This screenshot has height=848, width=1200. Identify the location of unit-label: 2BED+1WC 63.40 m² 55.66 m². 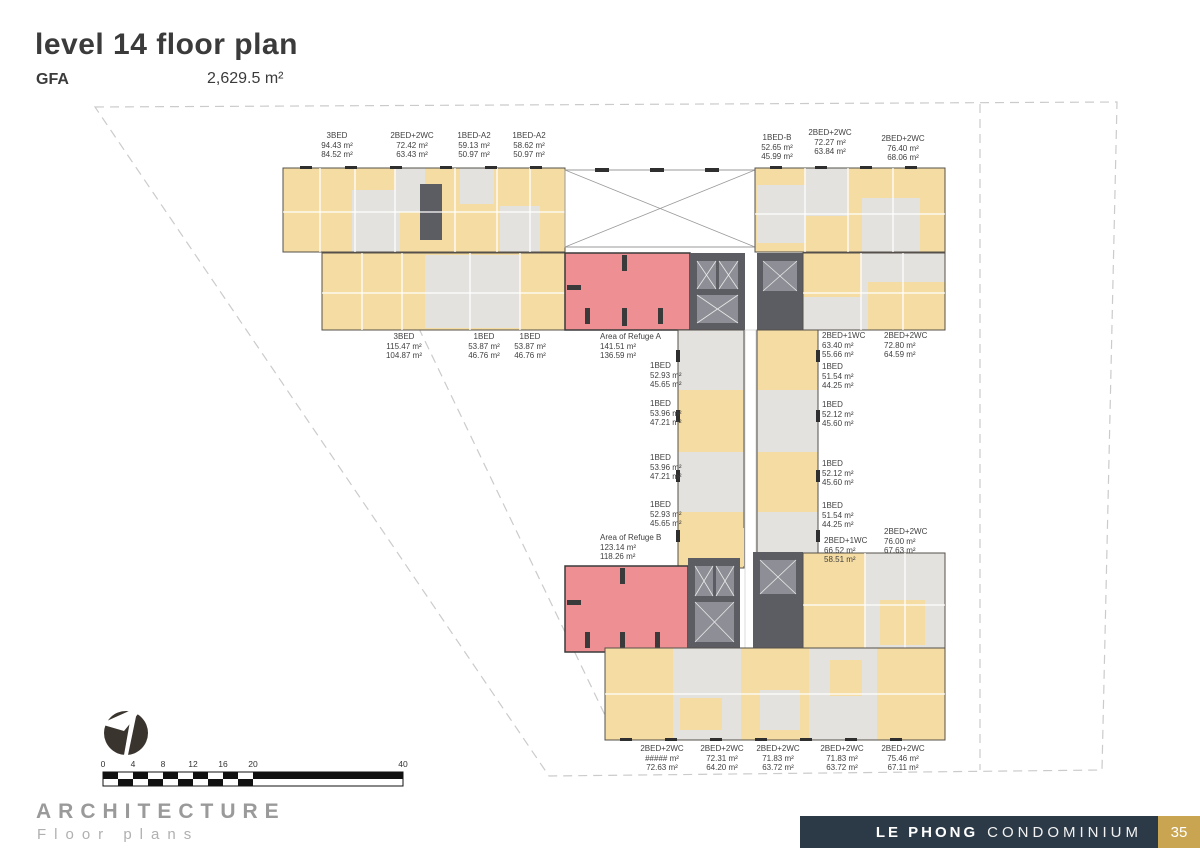
(843, 345).